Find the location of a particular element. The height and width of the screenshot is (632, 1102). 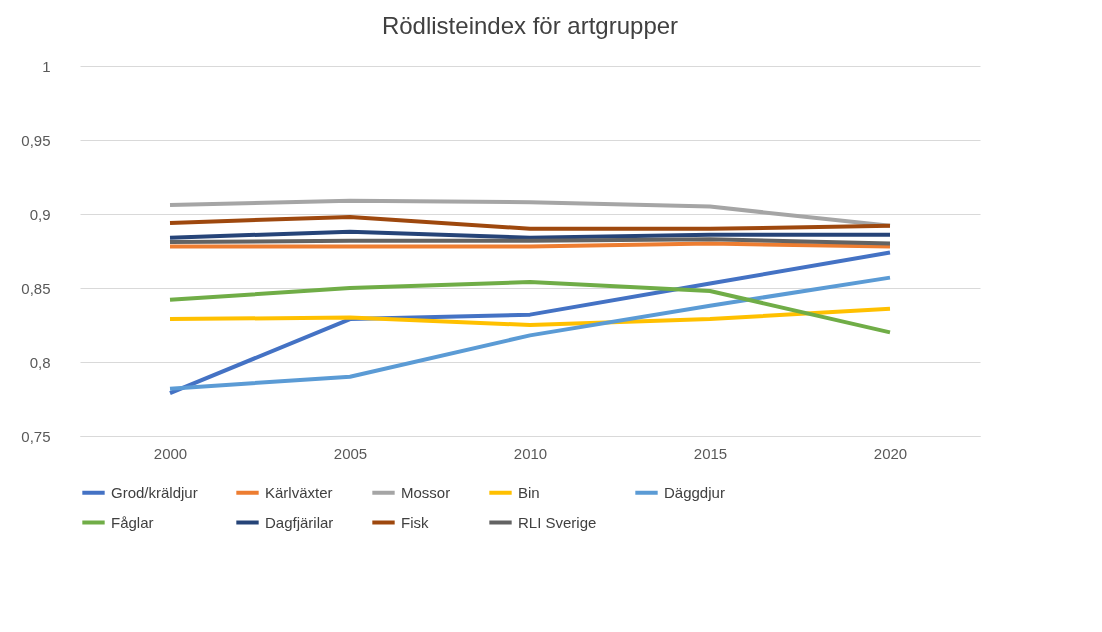

x-tick-label: 2015 is located at coordinates (710, 453).